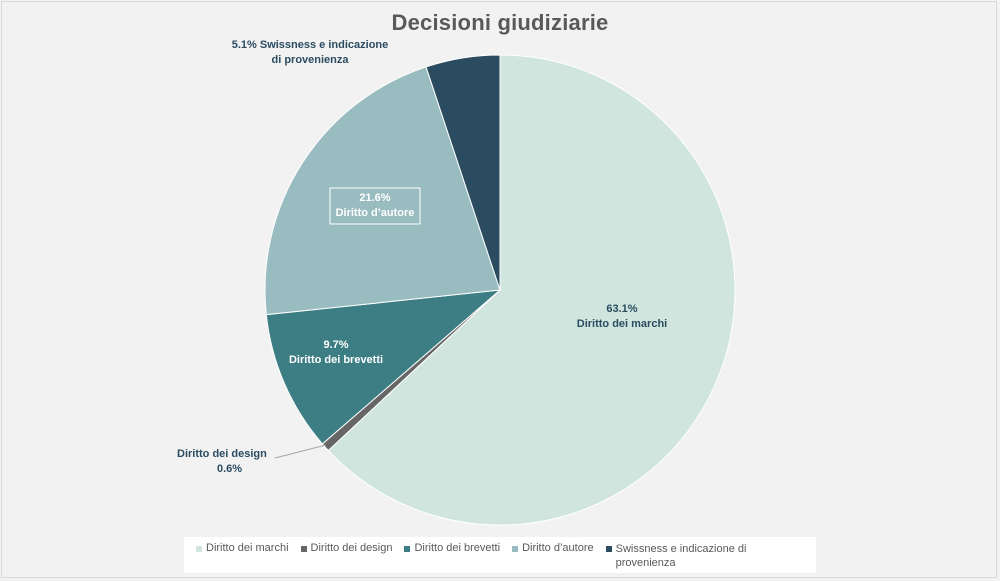  What do you see at coordinates (685, 556) in the screenshot?
I see `legend-label: Swissness e indicazione di provenienza` at bounding box center [685, 556].